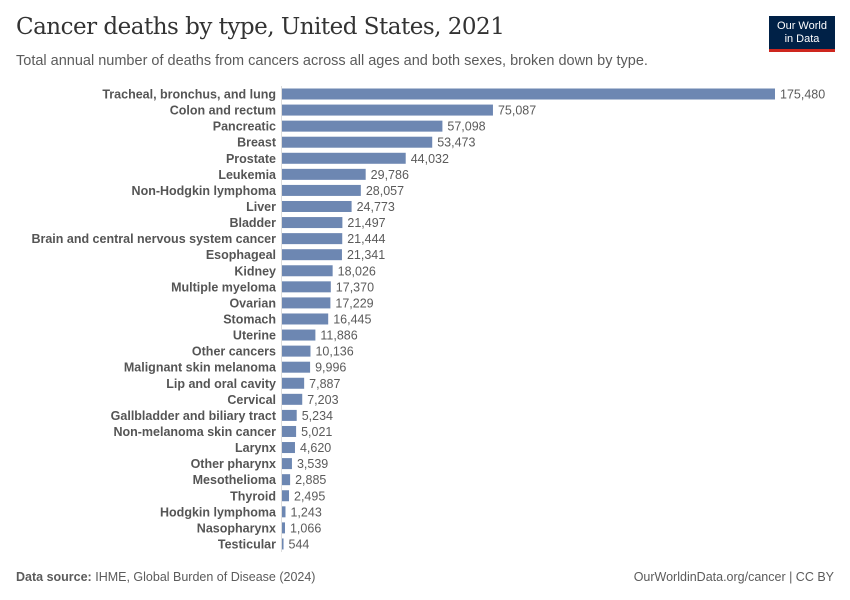 The image size is (850, 600). Describe the element at coordinates (802, 95) in the screenshot. I see `value-label: 175,480` at that location.